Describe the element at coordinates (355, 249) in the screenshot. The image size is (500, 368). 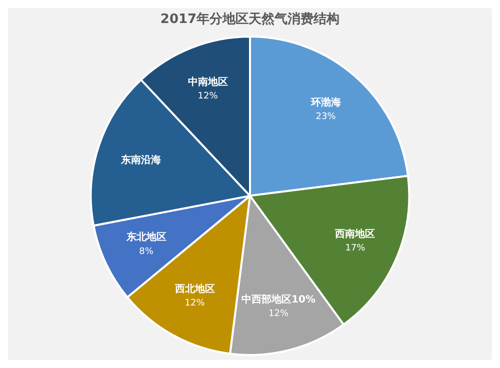
I see `data-label: 17%` at that location.